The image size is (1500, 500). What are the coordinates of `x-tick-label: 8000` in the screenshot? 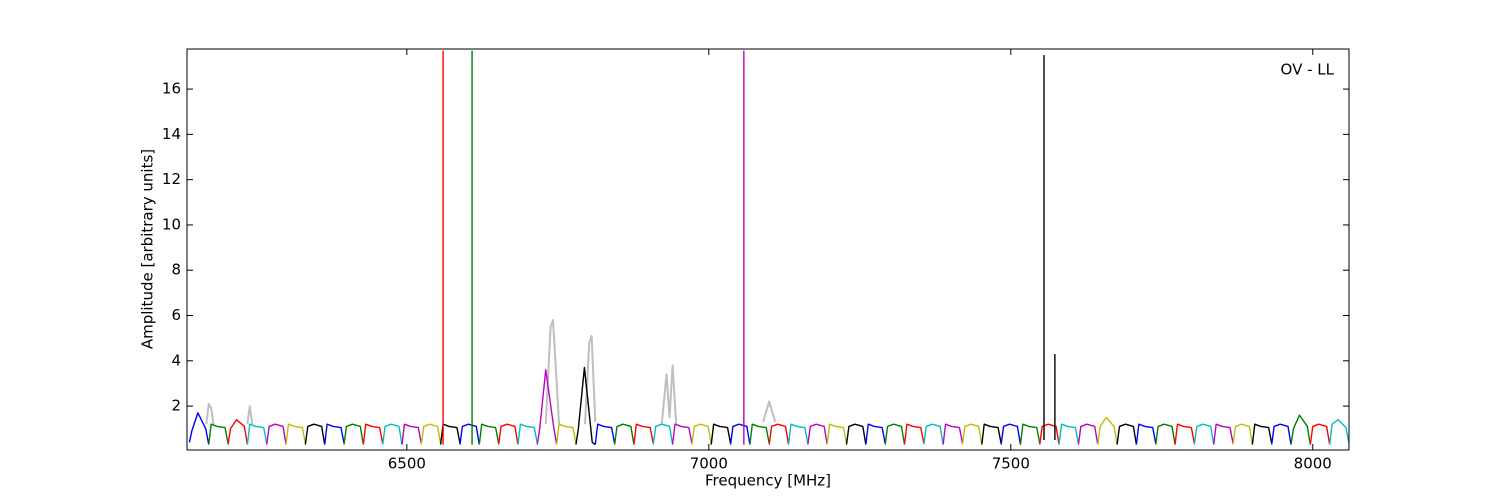 It's located at (1313, 464).